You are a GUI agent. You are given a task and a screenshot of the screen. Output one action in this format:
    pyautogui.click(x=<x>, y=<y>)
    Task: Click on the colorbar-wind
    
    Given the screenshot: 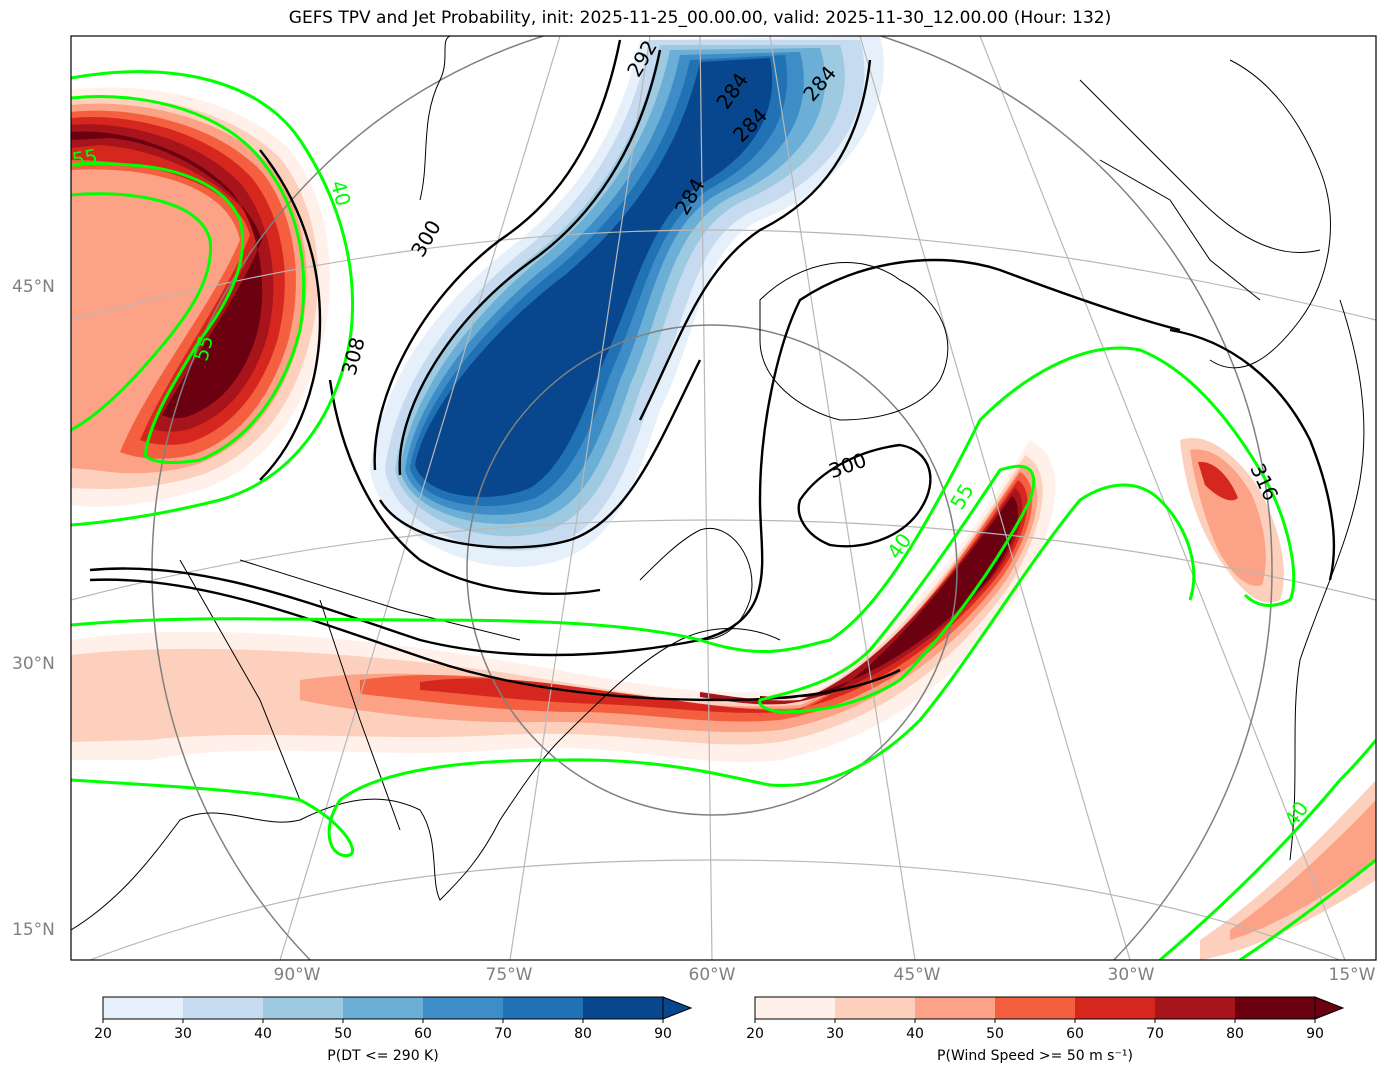 What is the action you would take?
    pyautogui.click(x=1049, y=1009)
    